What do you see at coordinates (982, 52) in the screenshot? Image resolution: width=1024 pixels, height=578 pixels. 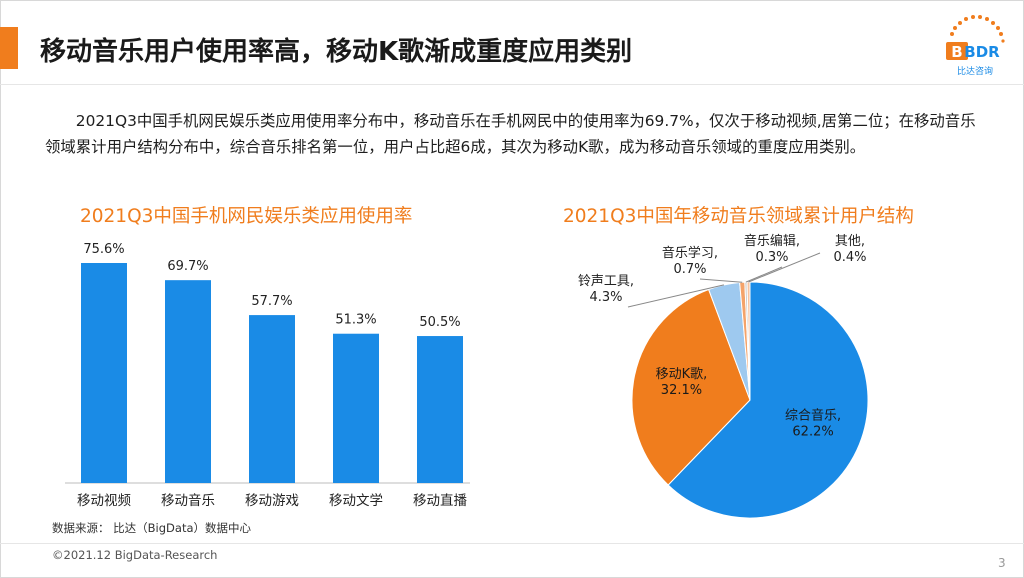 I see `logo-text: BDR` at bounding box center [982, 52].